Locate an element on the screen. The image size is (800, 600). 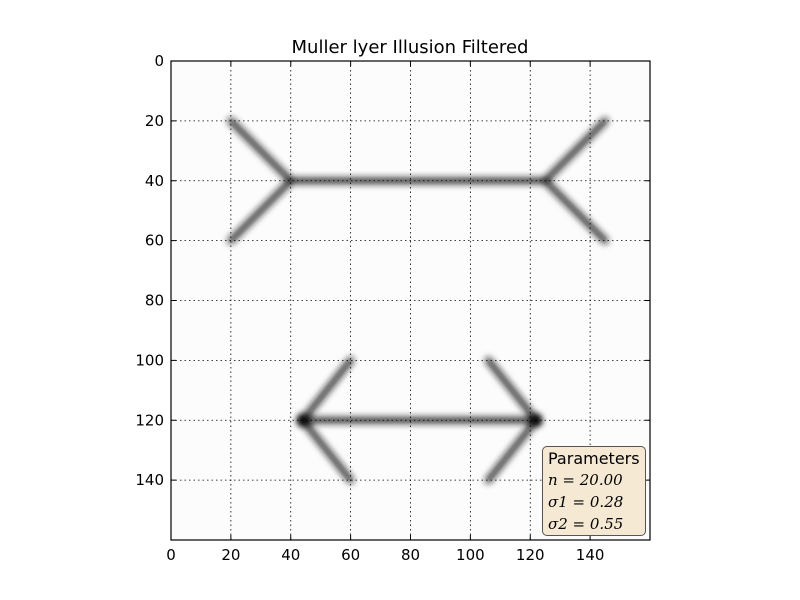
x-tick-label: 140 is located at coordinates (590, 555).